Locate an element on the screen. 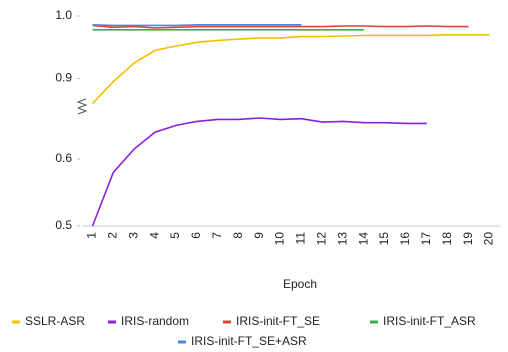  y-tick-label: 0.5 is located at coordinates (63, 225).